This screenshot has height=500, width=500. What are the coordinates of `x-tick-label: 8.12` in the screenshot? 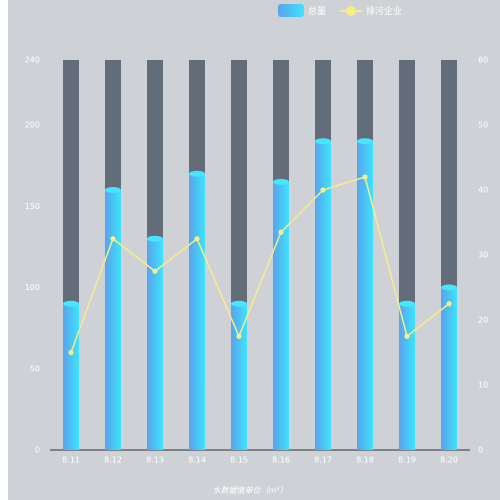 It's located at (113, 460).